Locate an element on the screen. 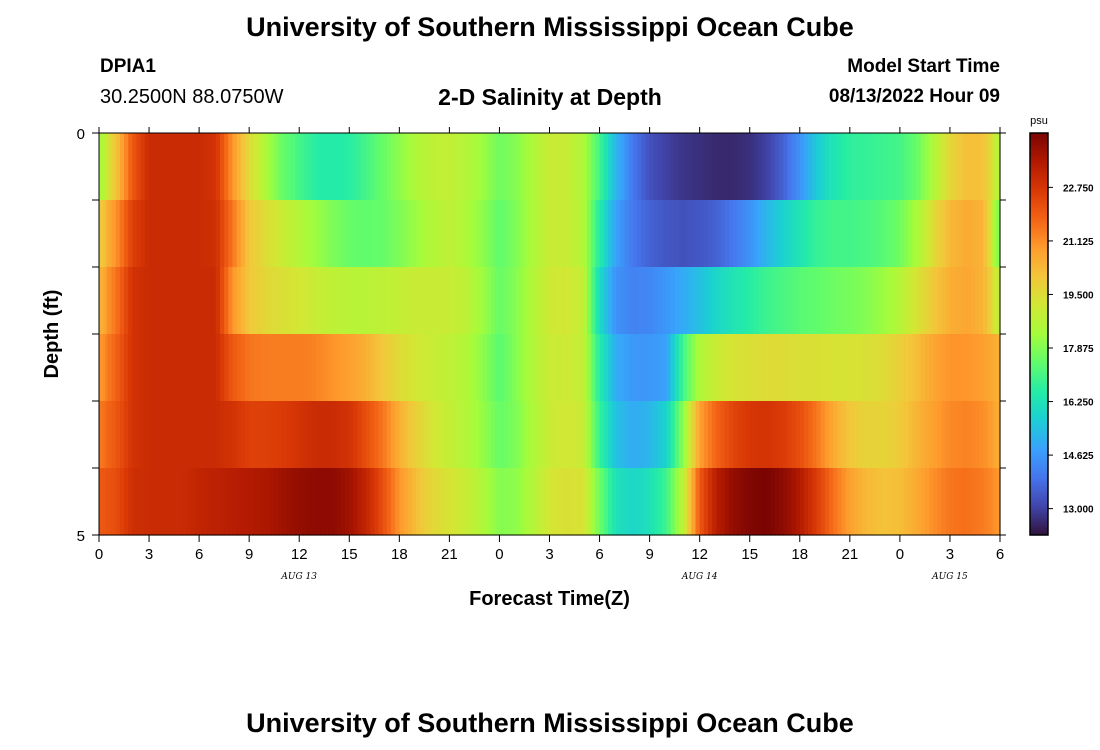 The width and height of the screenshot is (1100, 750). model-start-value: 08/13/2022 Hour 09 is located at coordinates (914, 96).